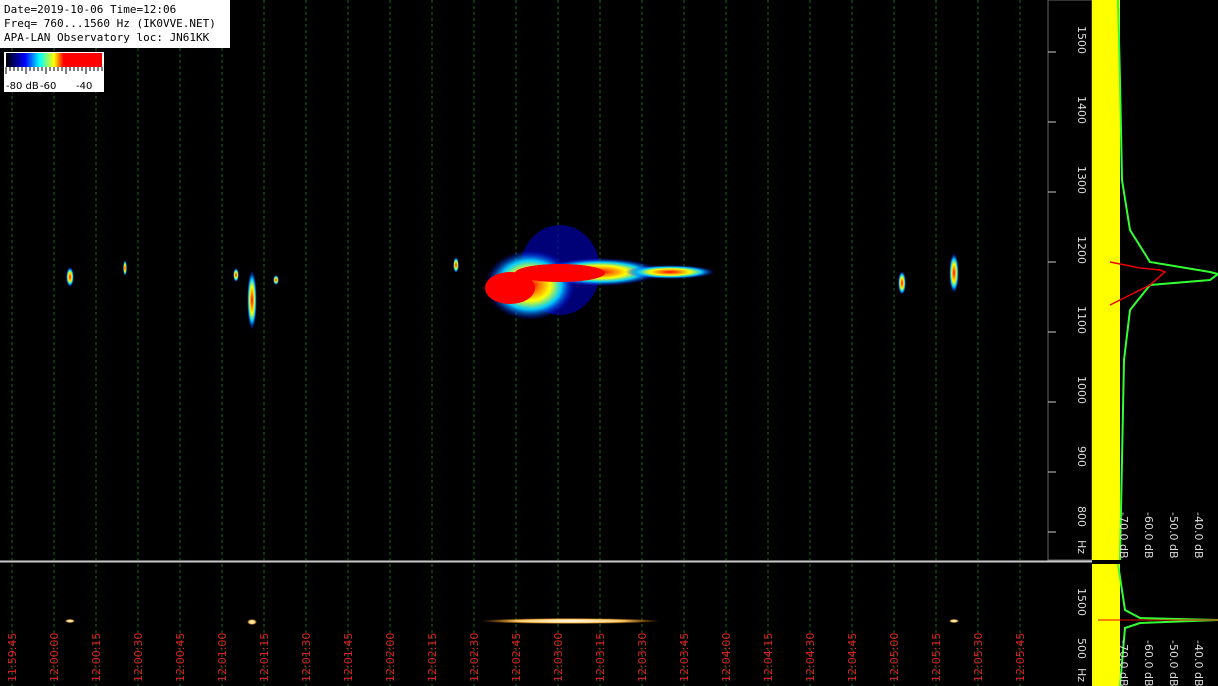  I want to click on header-box, so click(115, 24).